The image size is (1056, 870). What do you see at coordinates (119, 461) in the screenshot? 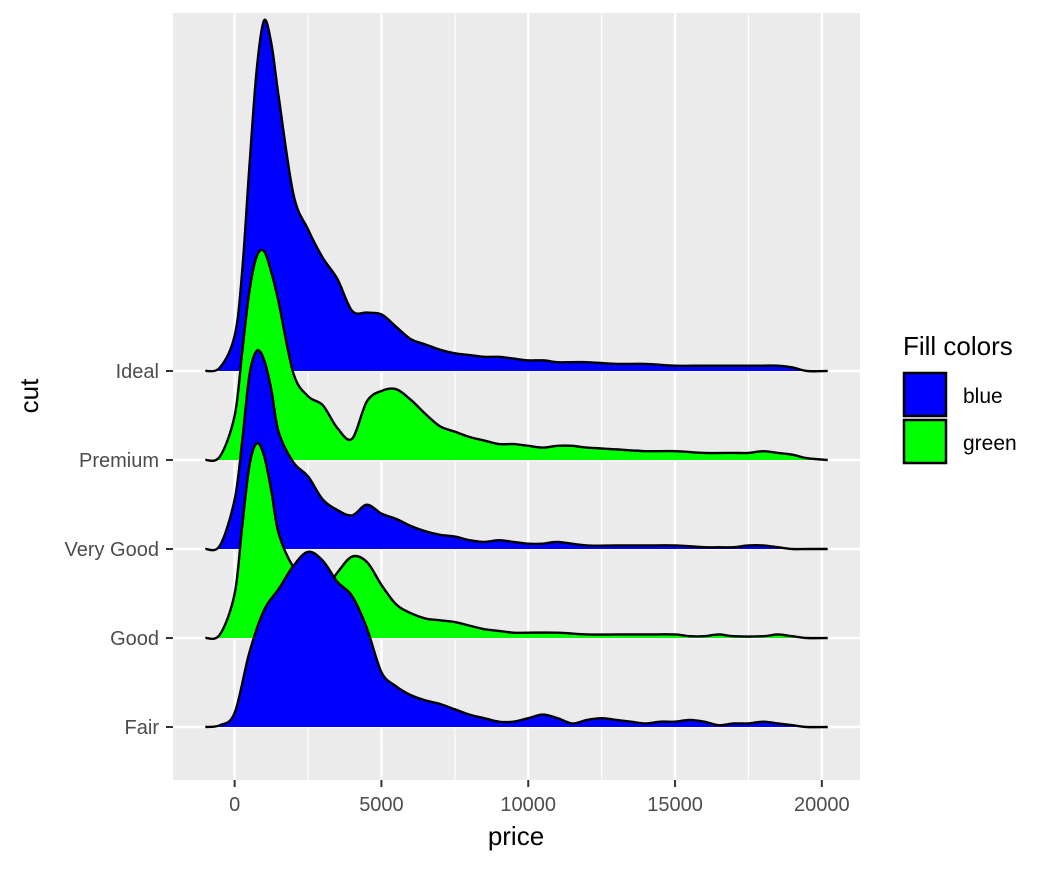
I see `y-tick-label: Premium` at bounding box center [119, 461].